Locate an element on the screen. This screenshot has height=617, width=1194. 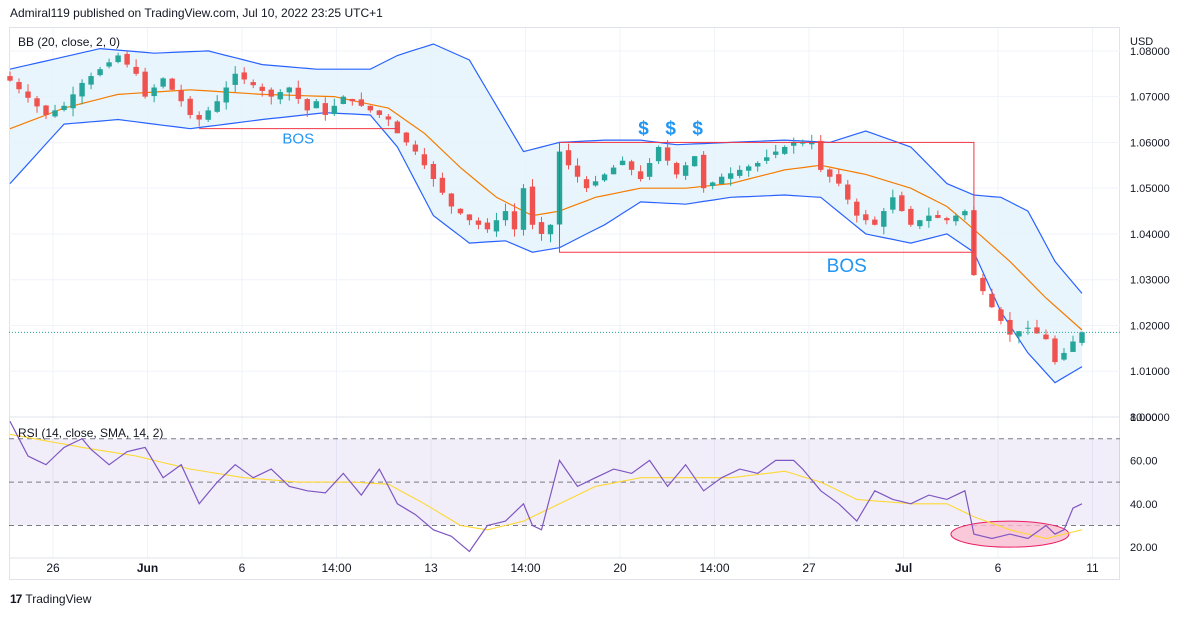
currency-label: USD is located at coordinates (1141, 42).